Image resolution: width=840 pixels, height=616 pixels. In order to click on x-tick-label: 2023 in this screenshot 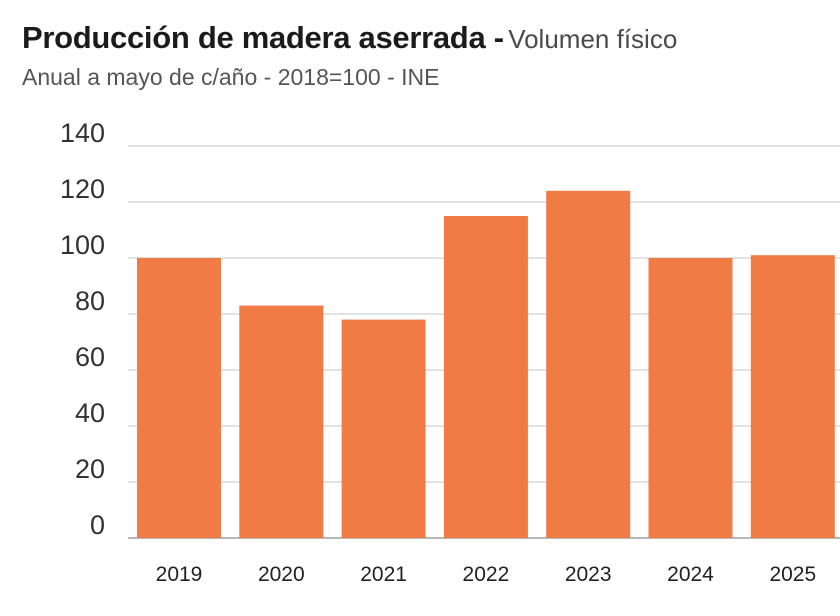, I will do `click(588, 574)`.